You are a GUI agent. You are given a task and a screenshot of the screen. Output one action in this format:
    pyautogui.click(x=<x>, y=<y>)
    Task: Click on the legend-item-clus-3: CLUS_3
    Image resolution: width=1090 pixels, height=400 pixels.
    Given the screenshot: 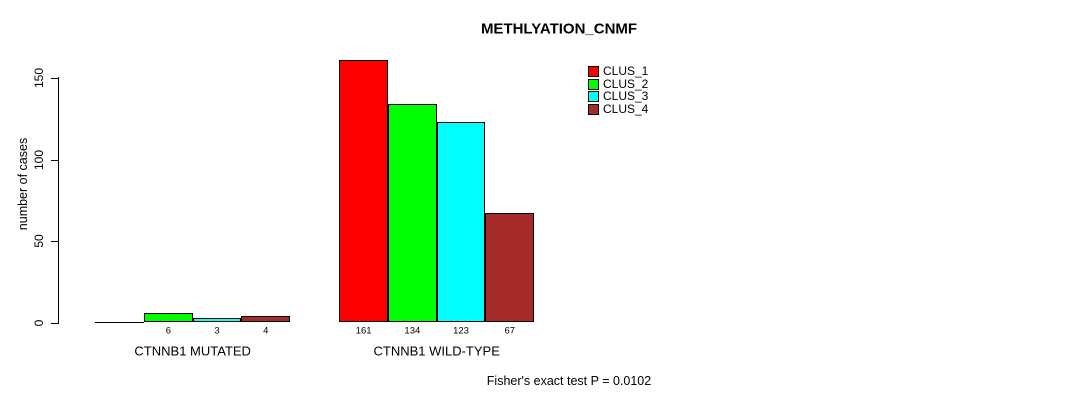 What is the action you would take?
    pyautogui.click(x=618, y=96)
    